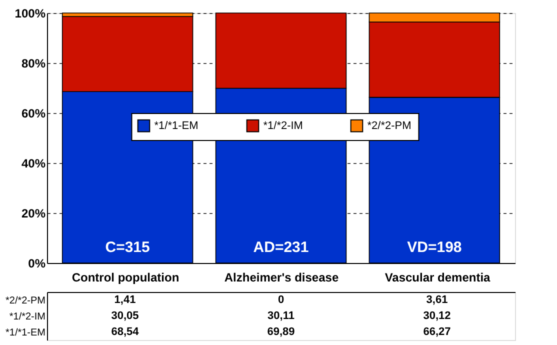 Image resolution: width=557 pixels, height=345 pixels. What do you see at coordinates (281, 316) in the screenshot?
I see `data-label: 30,11` at bounding box center [281, 316].